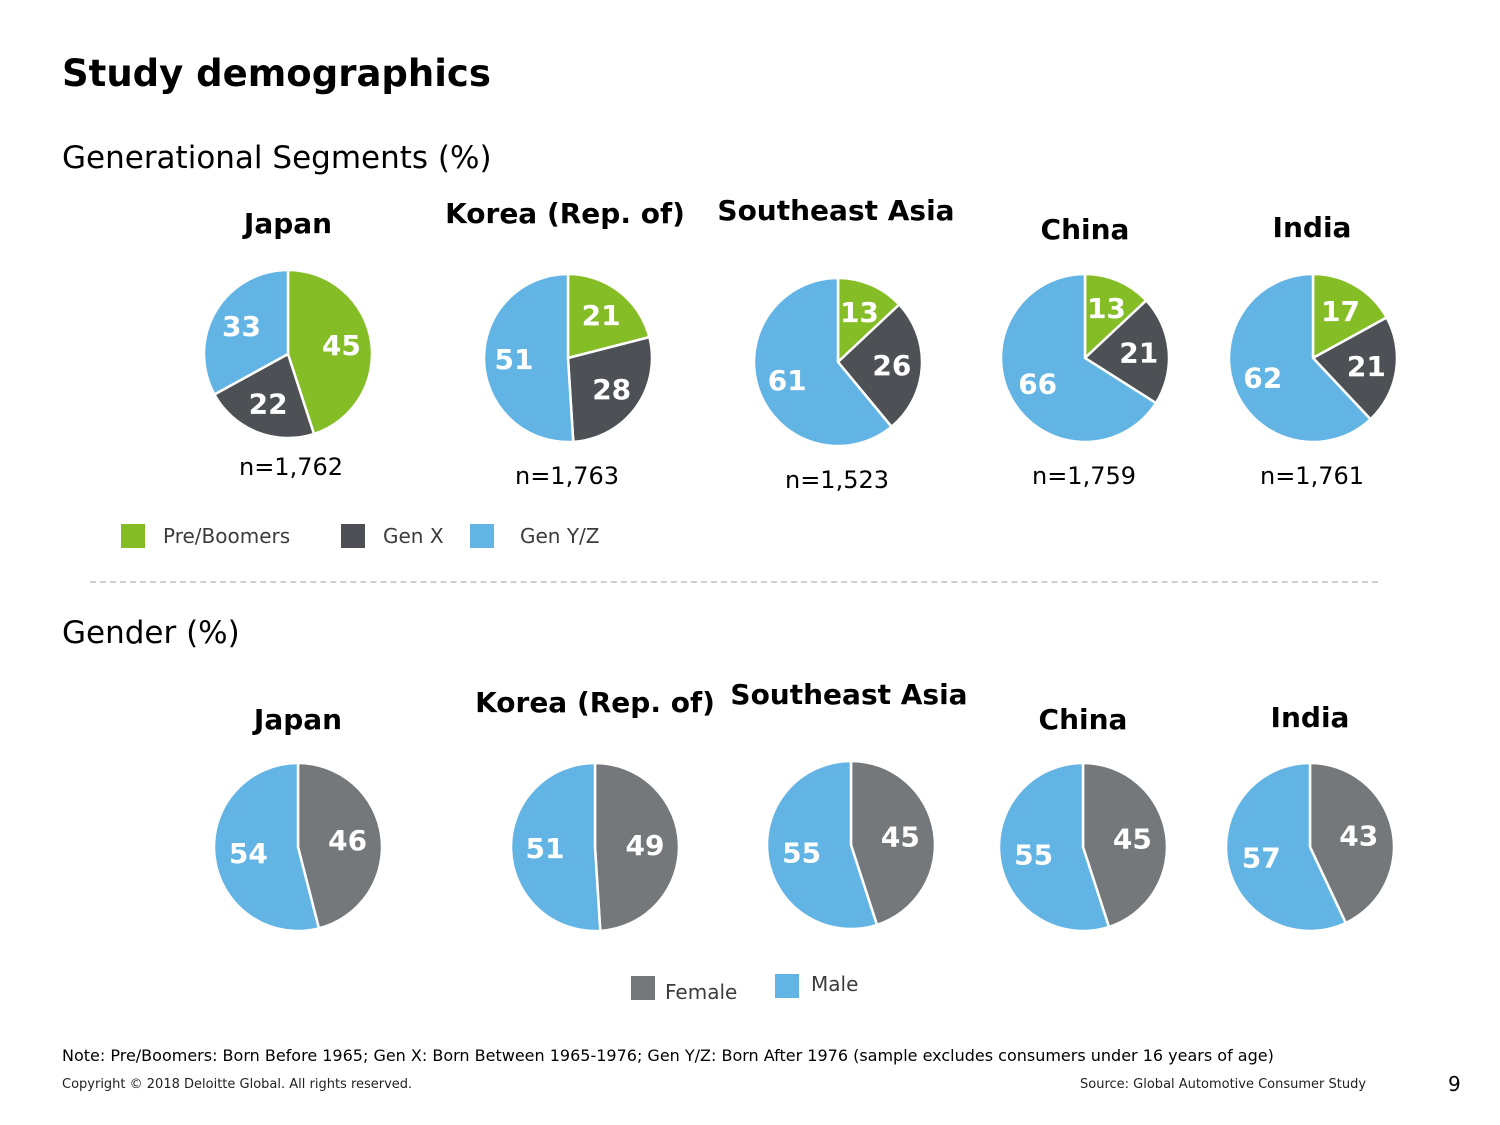 The width and height of the screenshot is (1500, 1125). What do you see at coordinates (900, 837) in the screenshot?
I see `gender-southeast-asia-label-female: 45` at bounding box center [900, 837].